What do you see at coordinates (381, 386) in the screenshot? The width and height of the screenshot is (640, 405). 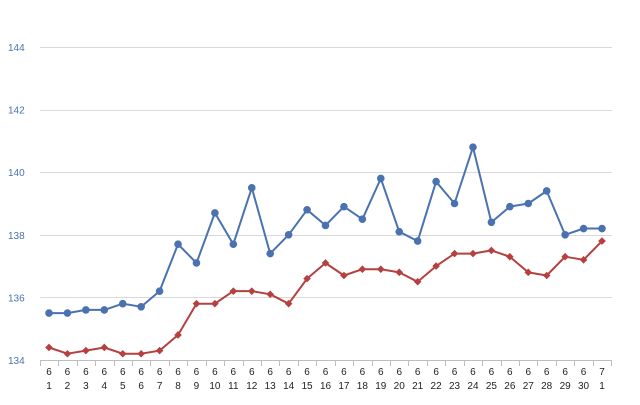 I see `x-tick-label-day: 19` at bounding box center [381, 386].